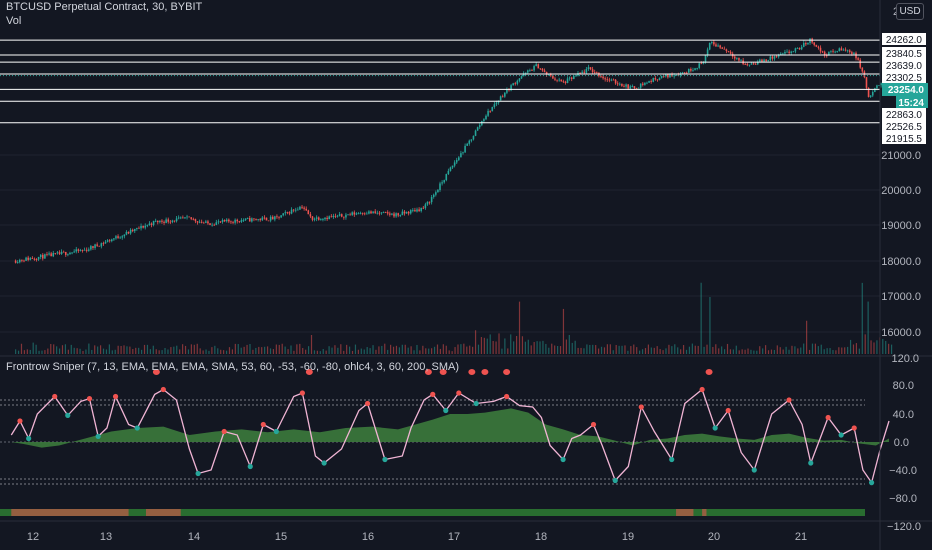 This screenshot has width=932, height=550. What do you see at coordinates (14, 21) in the screenshot?
I see `volume-legend: Vol` at bounding box center [14, 21].